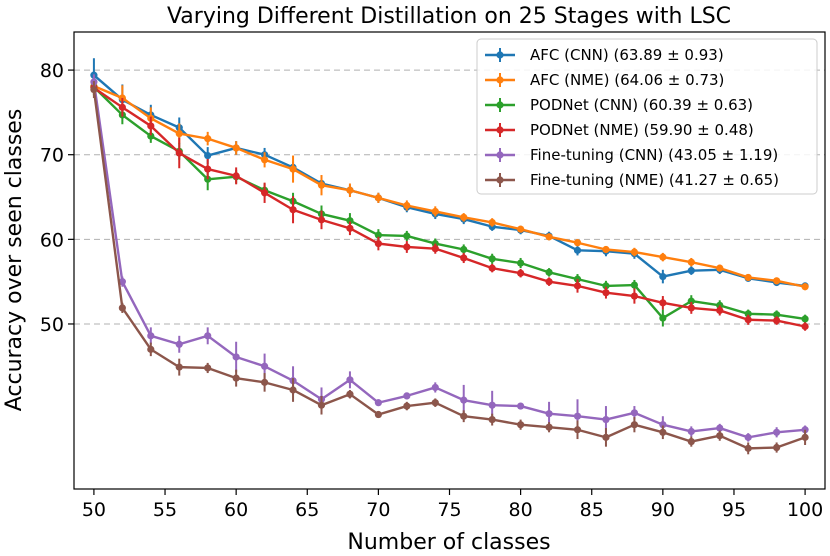 This screenshot has height=556, width=830. I want to click on legend-item-2: PODNet (CNN) (60.39 ± 0.63), so click(619, 105).